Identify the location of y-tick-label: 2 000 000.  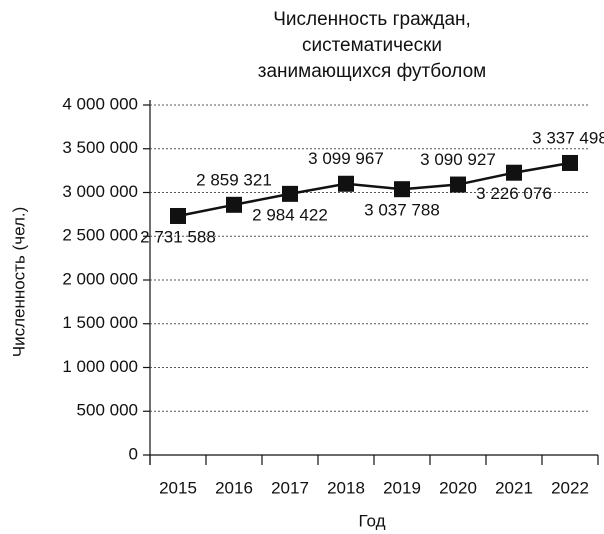
(100, 278).